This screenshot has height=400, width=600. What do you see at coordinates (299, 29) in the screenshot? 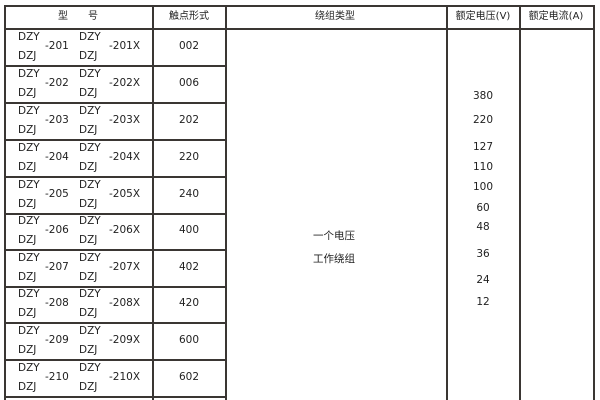
I see `header-bottom-border` at bounding box center [299, 29].